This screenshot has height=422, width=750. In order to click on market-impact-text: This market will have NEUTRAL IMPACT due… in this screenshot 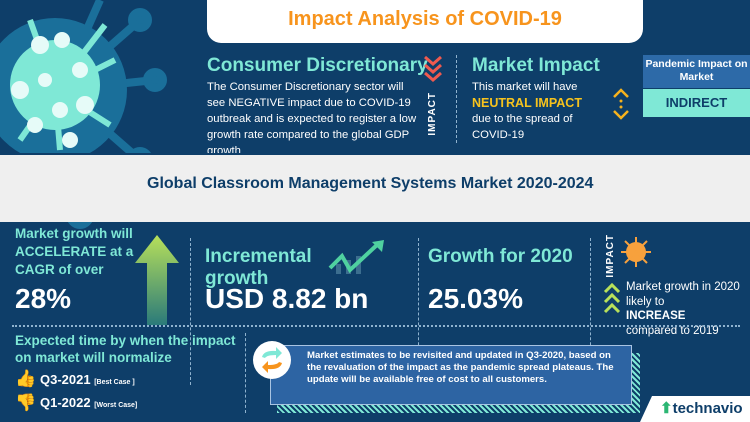, I will do `click(542, 111)`.